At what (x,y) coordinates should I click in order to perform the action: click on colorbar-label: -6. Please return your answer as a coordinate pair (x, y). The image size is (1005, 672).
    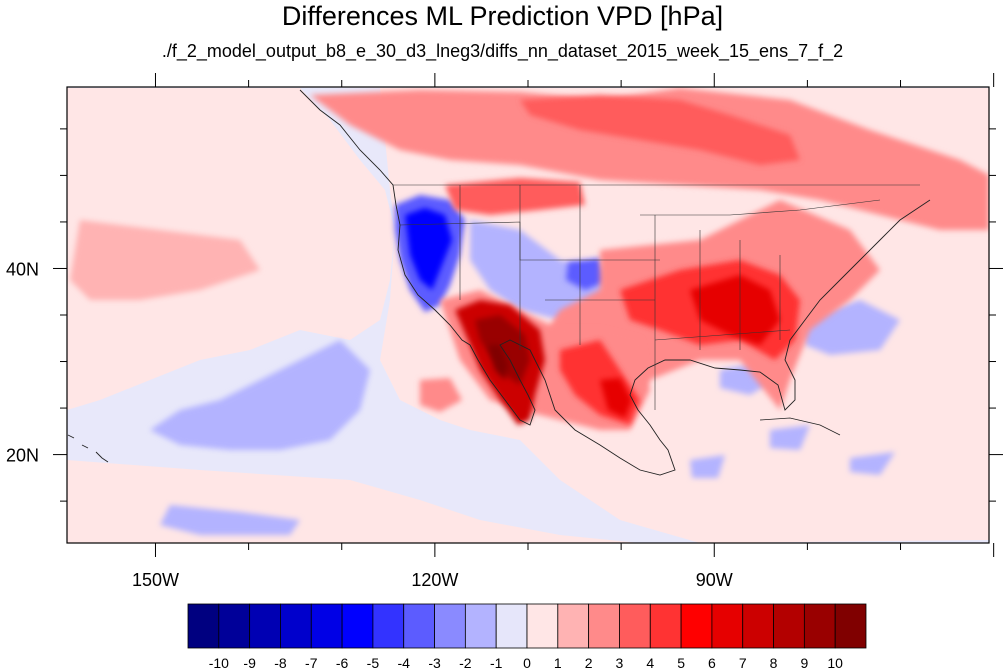
    Looking at the image, I should click on (342, 663).